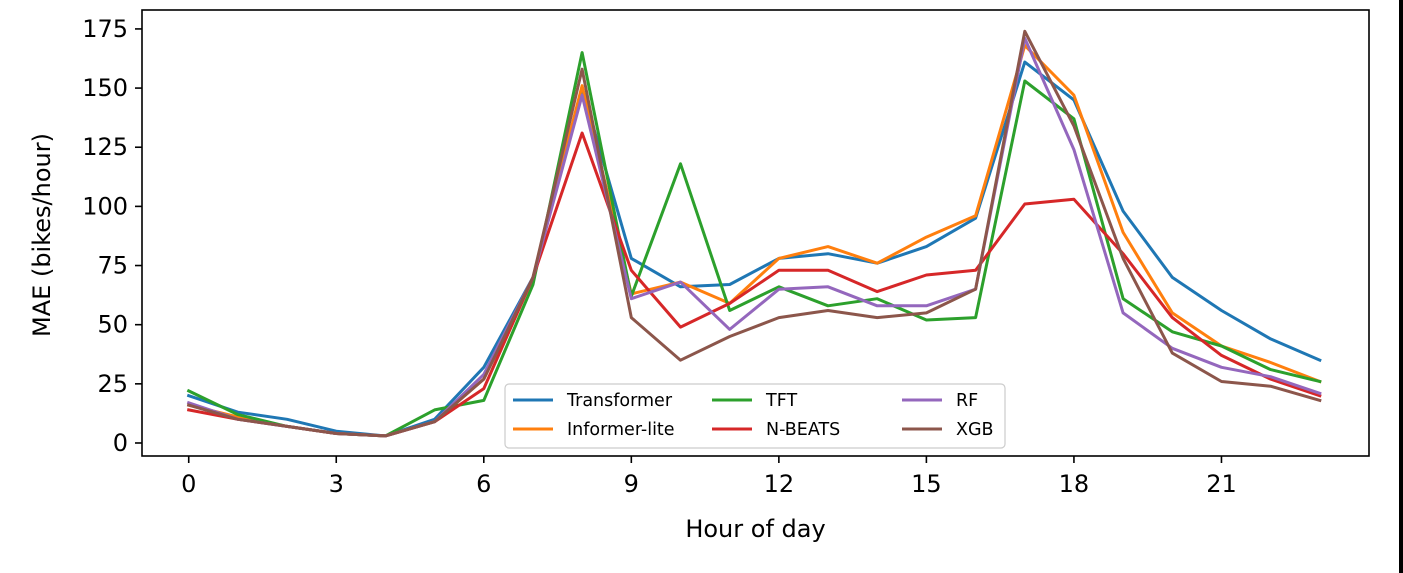  What do you see at coordinates (483, 484) in the screenshot?
I see `x-tick-label: 6` at bounding box center [483, 484].